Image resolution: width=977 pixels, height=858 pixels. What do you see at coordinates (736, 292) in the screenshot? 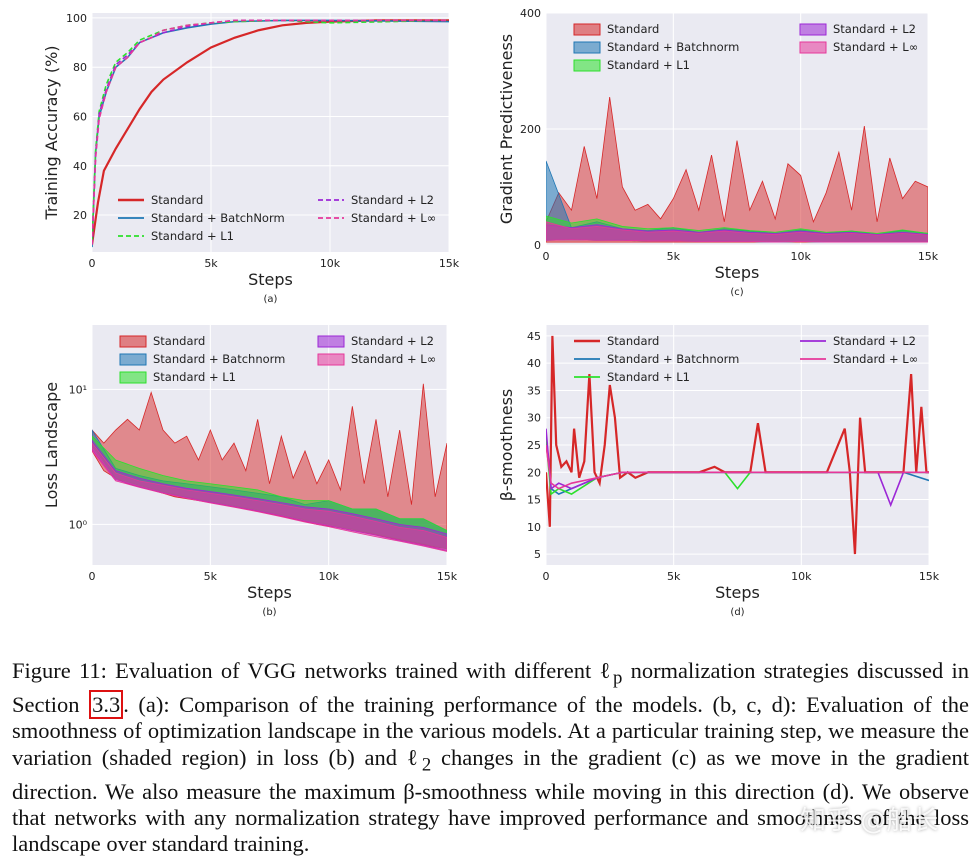
I see `panel-label: (c)` at bounding box center [736, 292].